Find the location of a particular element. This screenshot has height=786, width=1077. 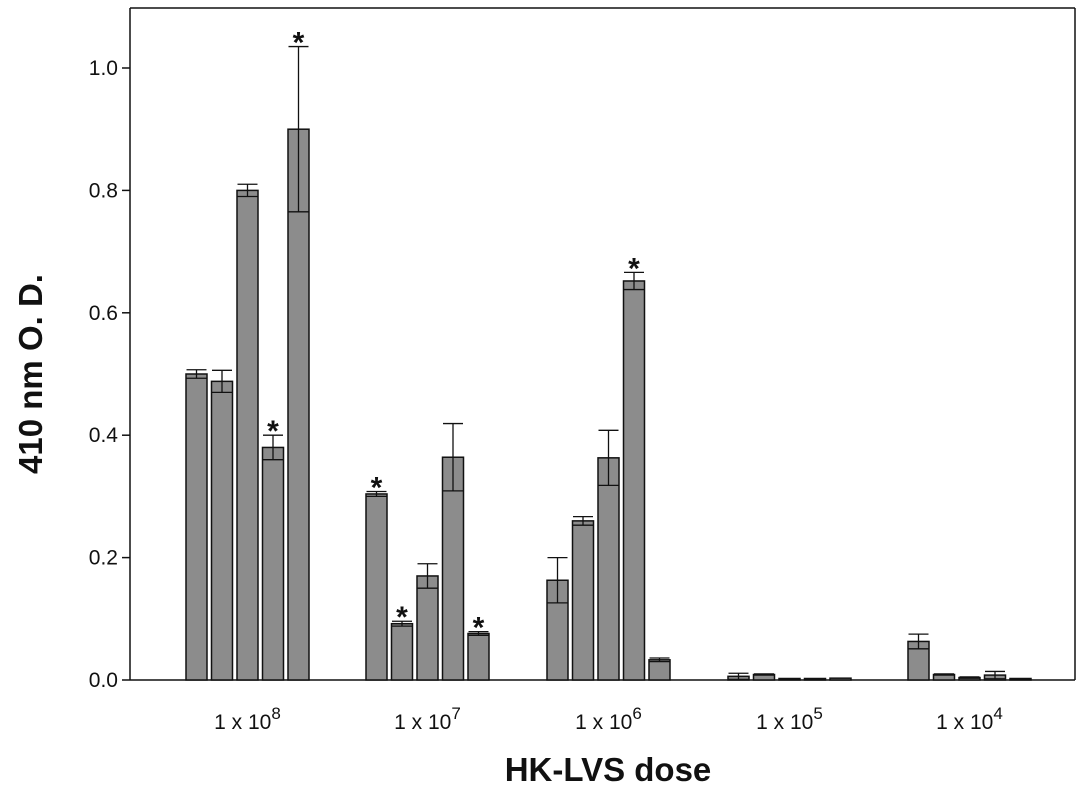

y-tick-label: 0.6 is located at coordinates (103, 313).